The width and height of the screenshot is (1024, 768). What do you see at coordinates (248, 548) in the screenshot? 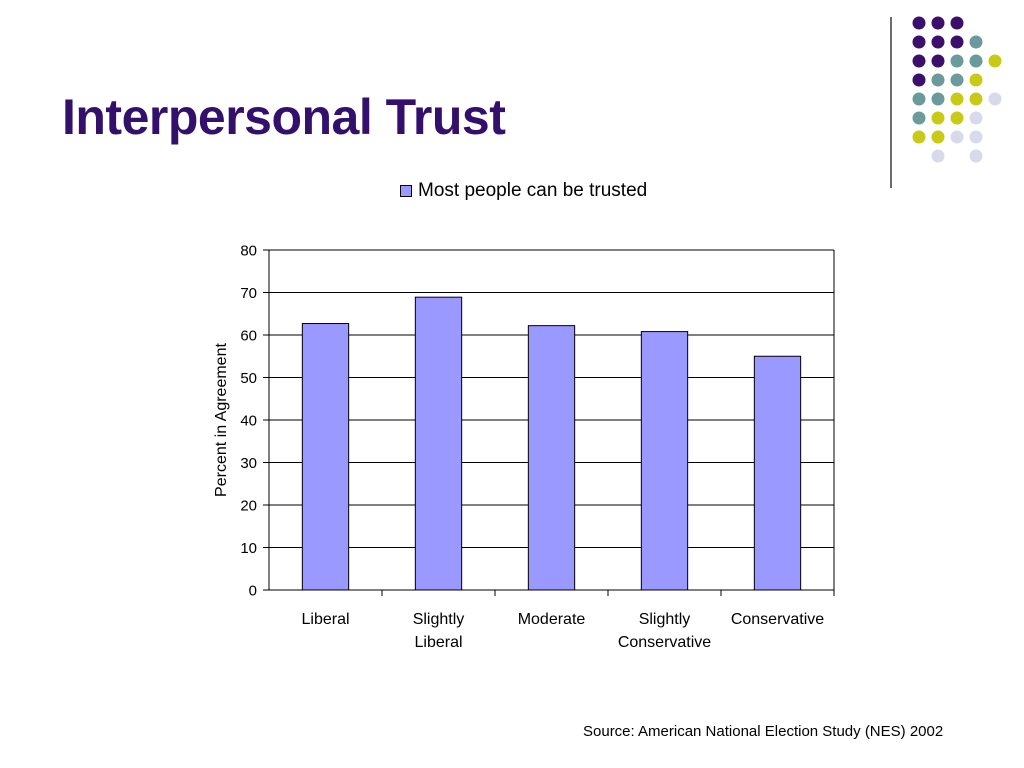
I see `y-tick-label: 10` at bounding box center [248, 548].